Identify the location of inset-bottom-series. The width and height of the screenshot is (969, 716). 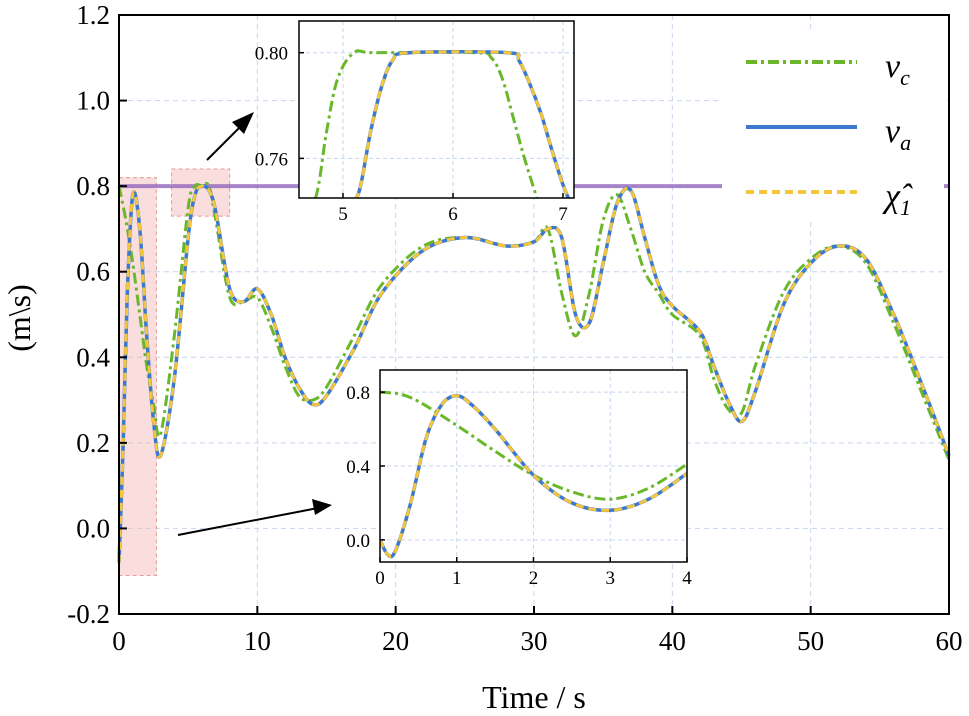
(533, 474).